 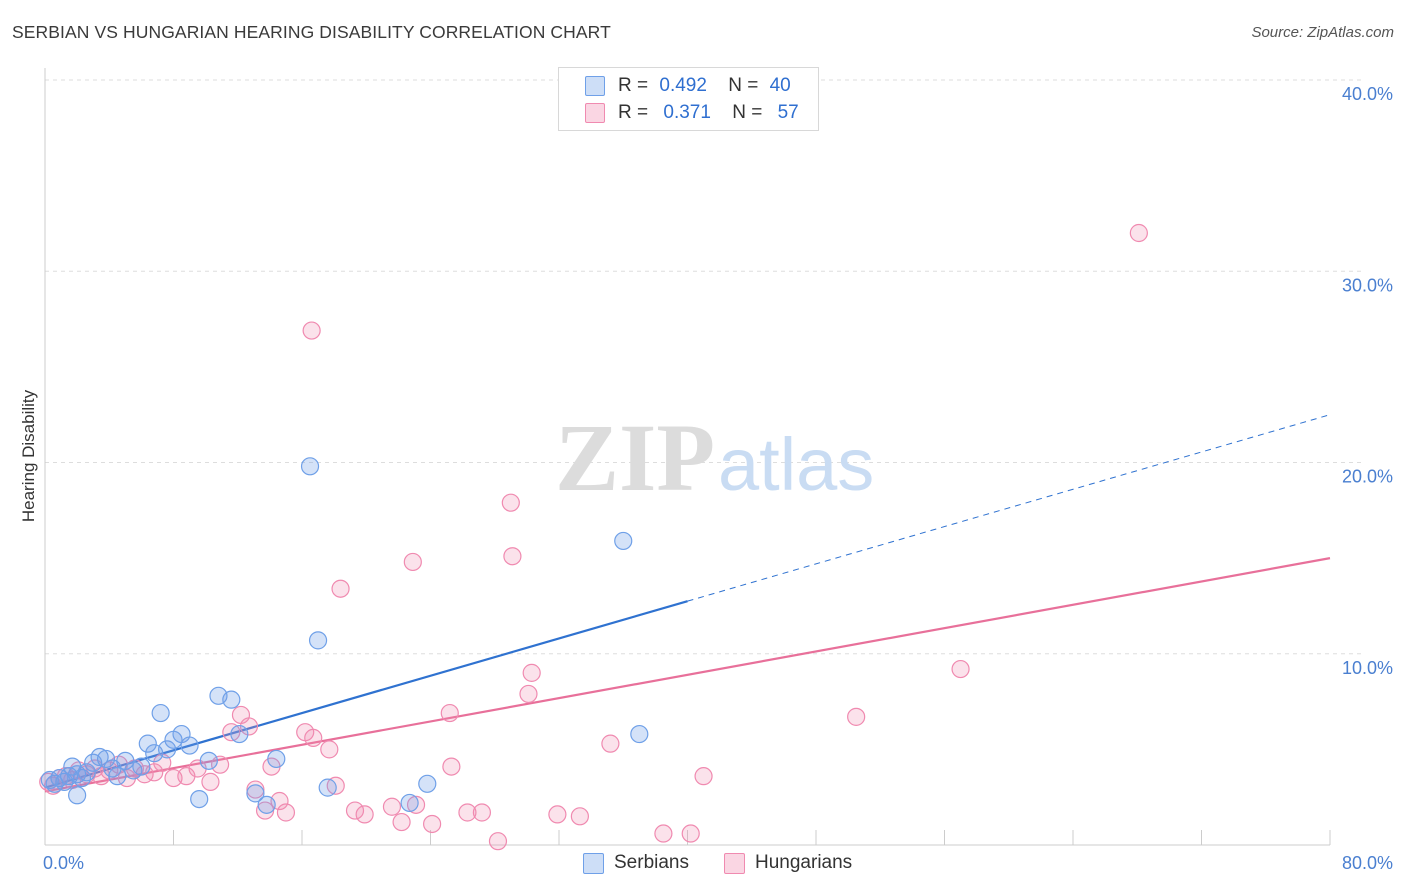 What do you see at coordinates (1367, 477) in the screenshot?
I see `y-tick-label: 20.0%` at bounding box center [1367, 477].